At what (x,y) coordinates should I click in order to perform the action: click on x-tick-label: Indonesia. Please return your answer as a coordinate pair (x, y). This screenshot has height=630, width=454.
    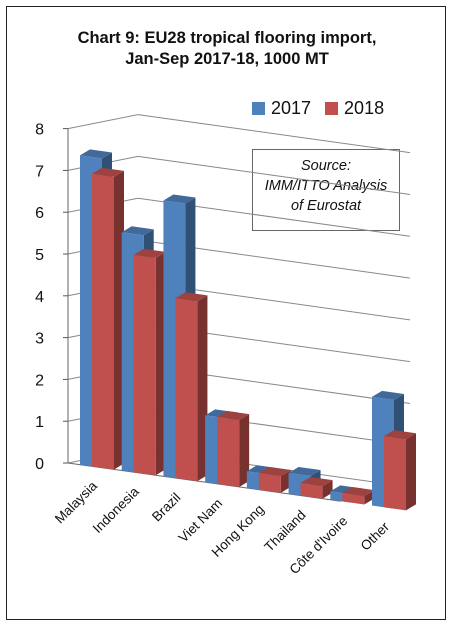
    Looking at the image, I should click on (116, 510).